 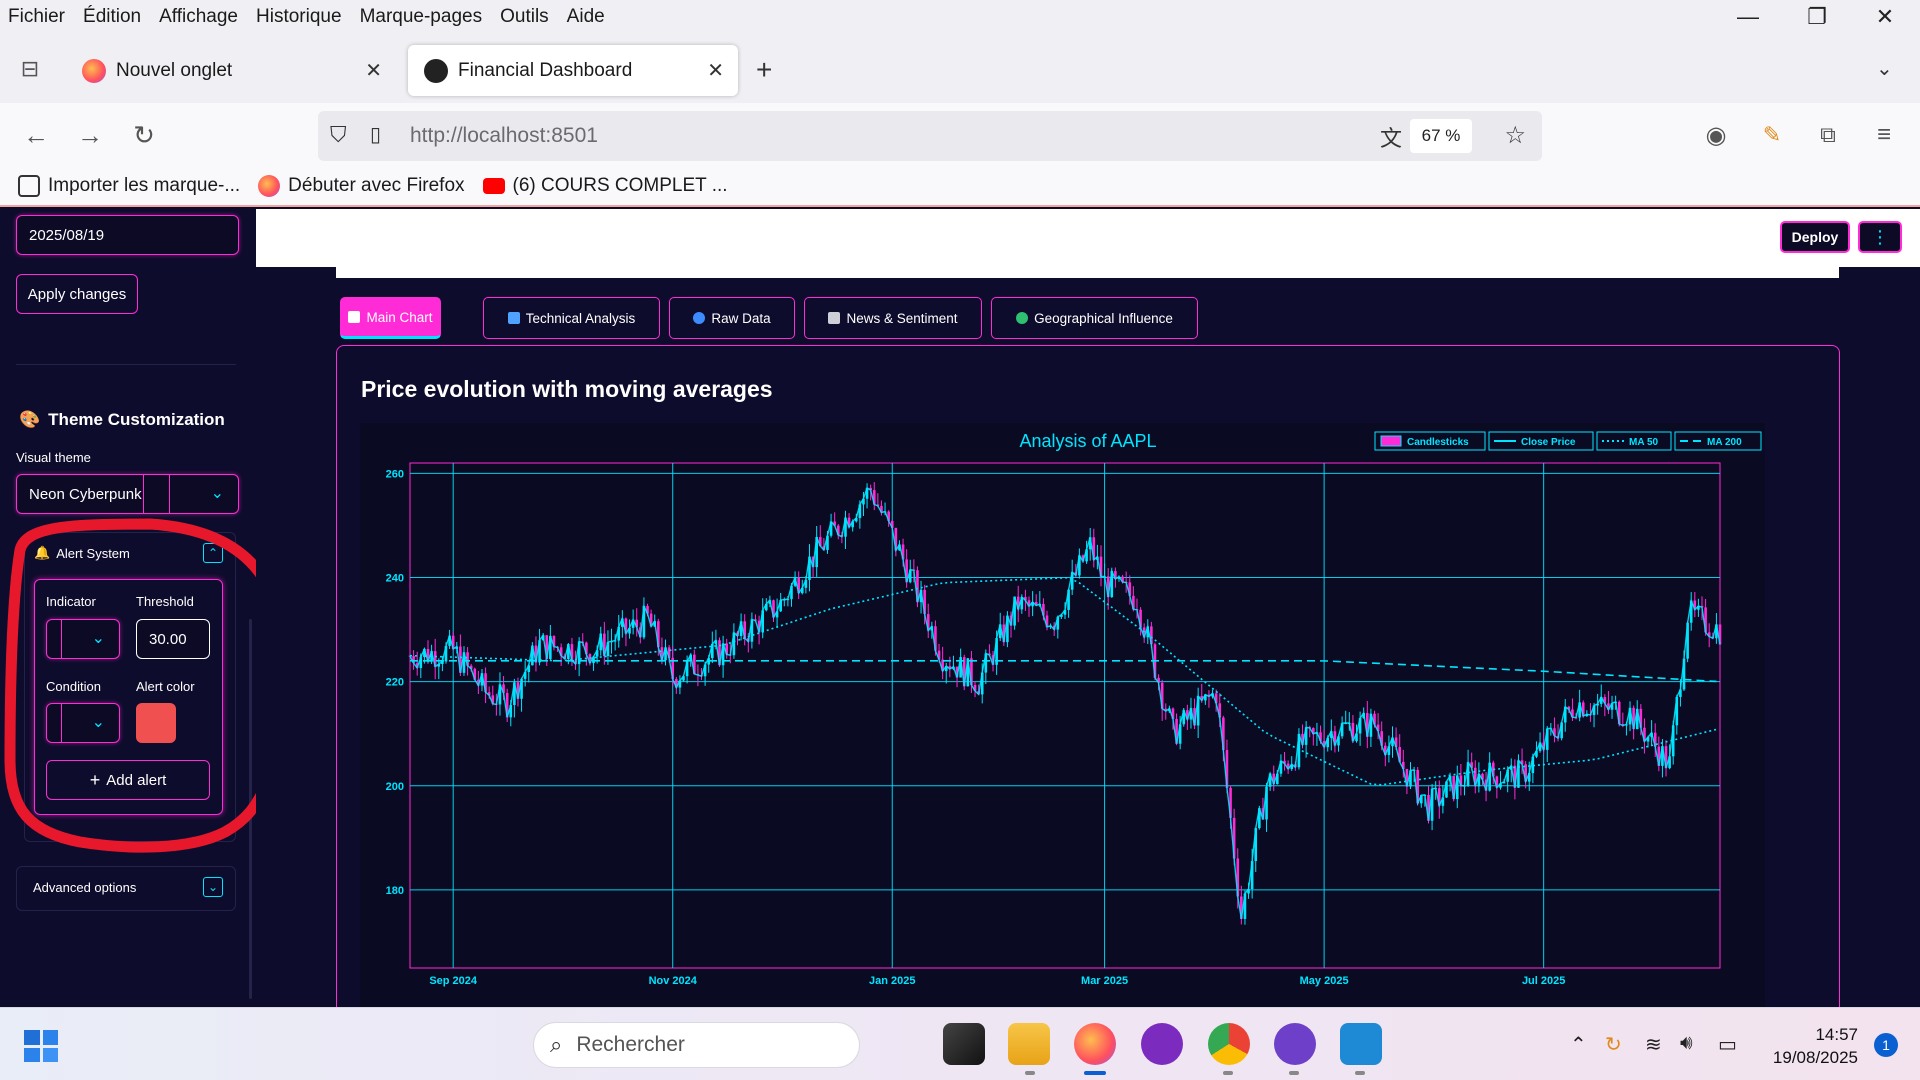 I want to click on file-explorer-icon, so click(x=1029, y=1044).